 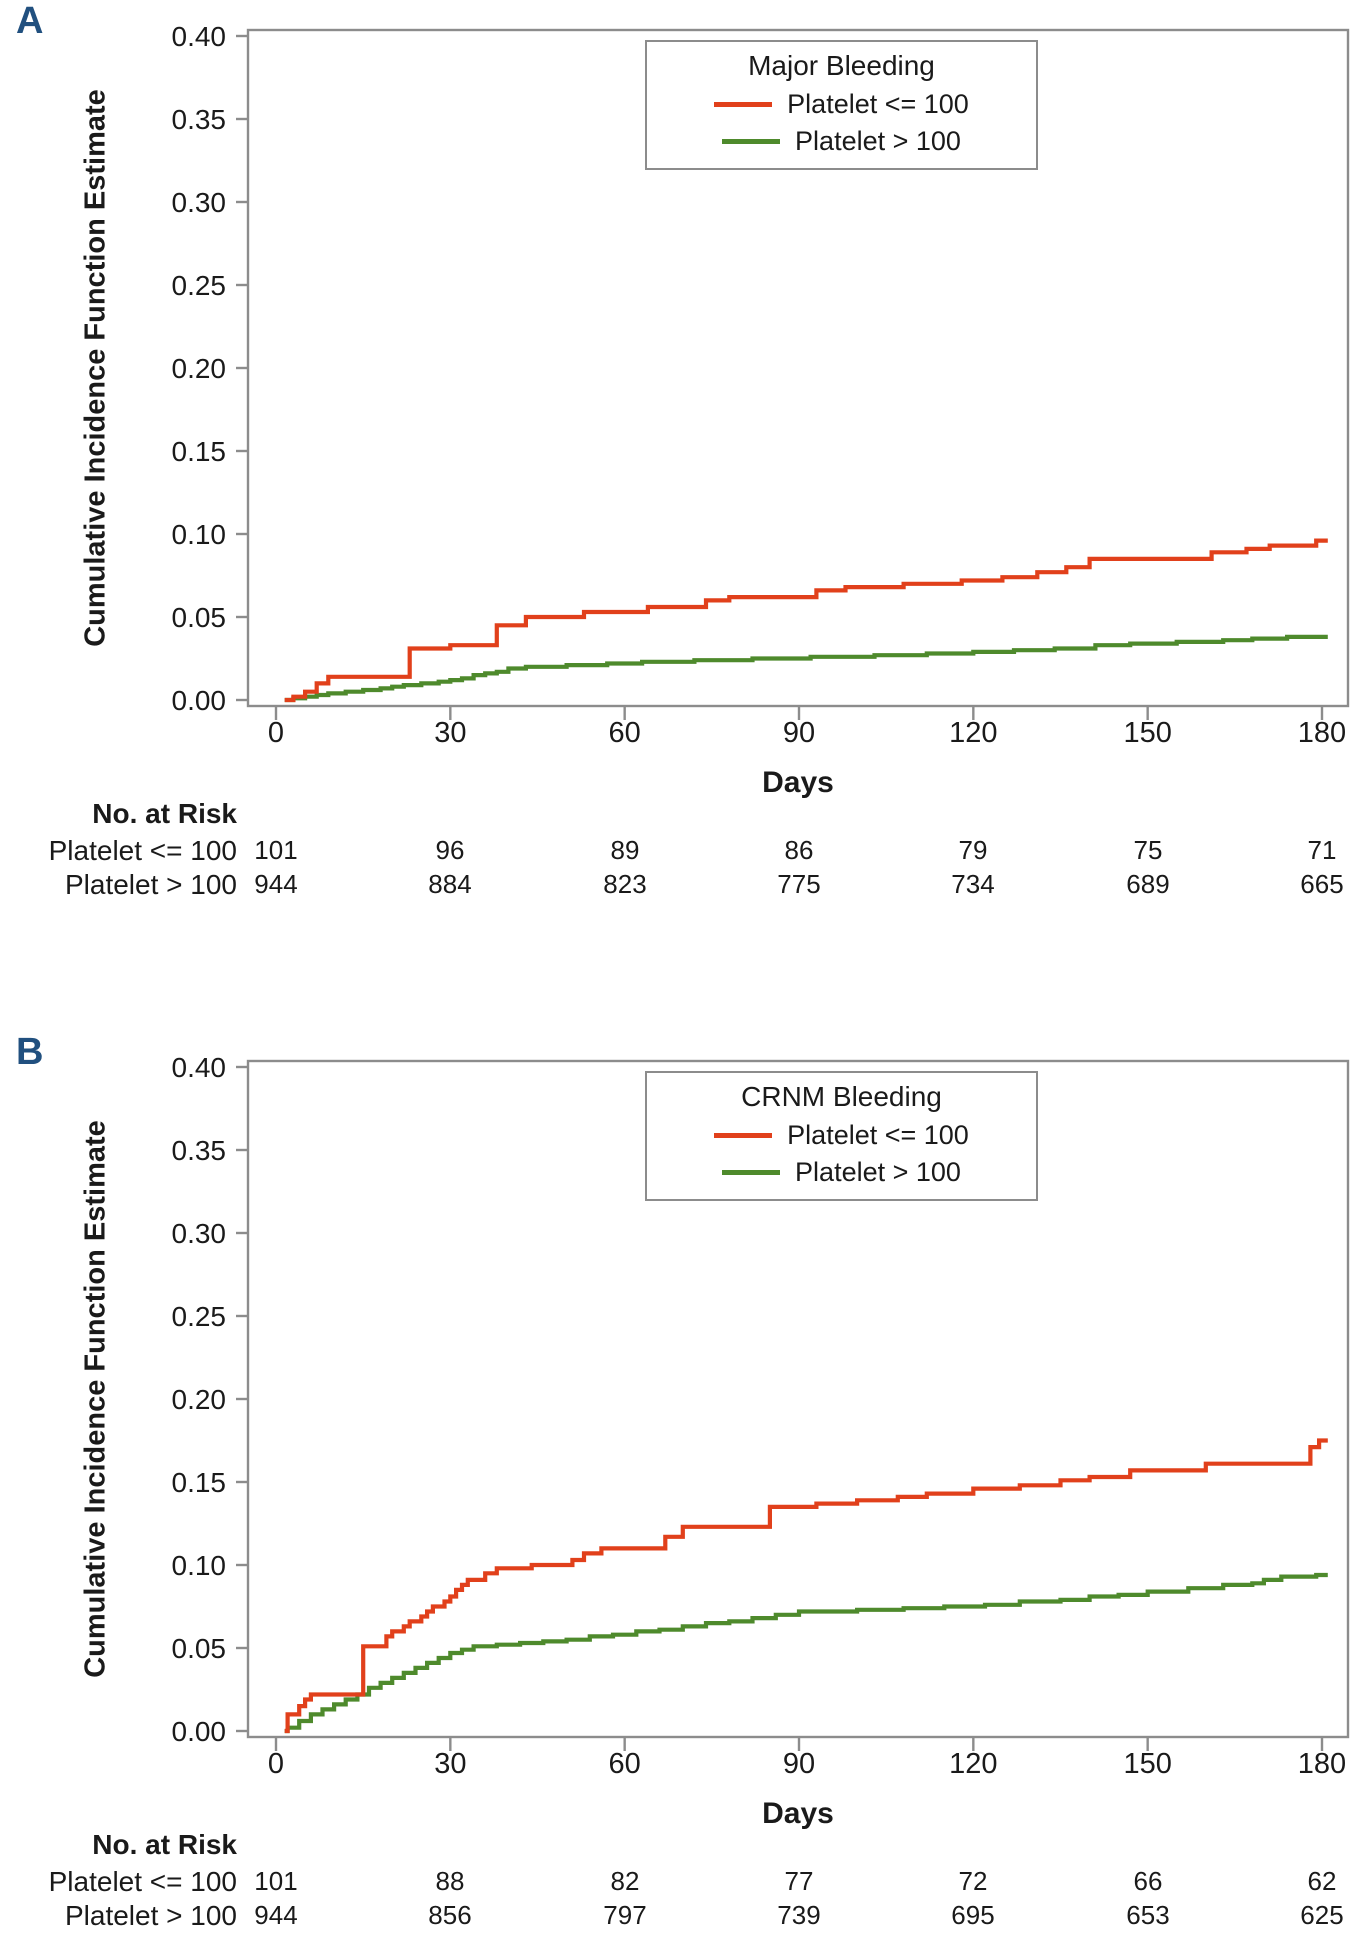 What do you see at coordinates (878, 140) in the screenshot?
I see `panel-a-legend-label-green: Platelet > 100` at bounding box center [878, 140].